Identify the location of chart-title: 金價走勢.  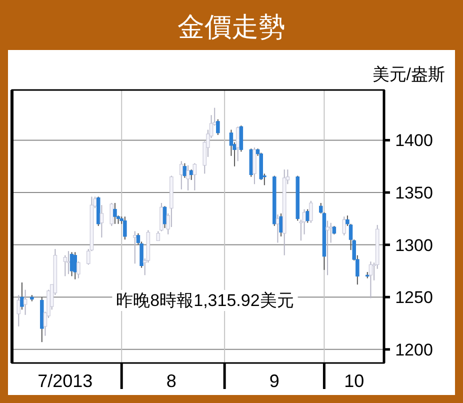
(232, 27).